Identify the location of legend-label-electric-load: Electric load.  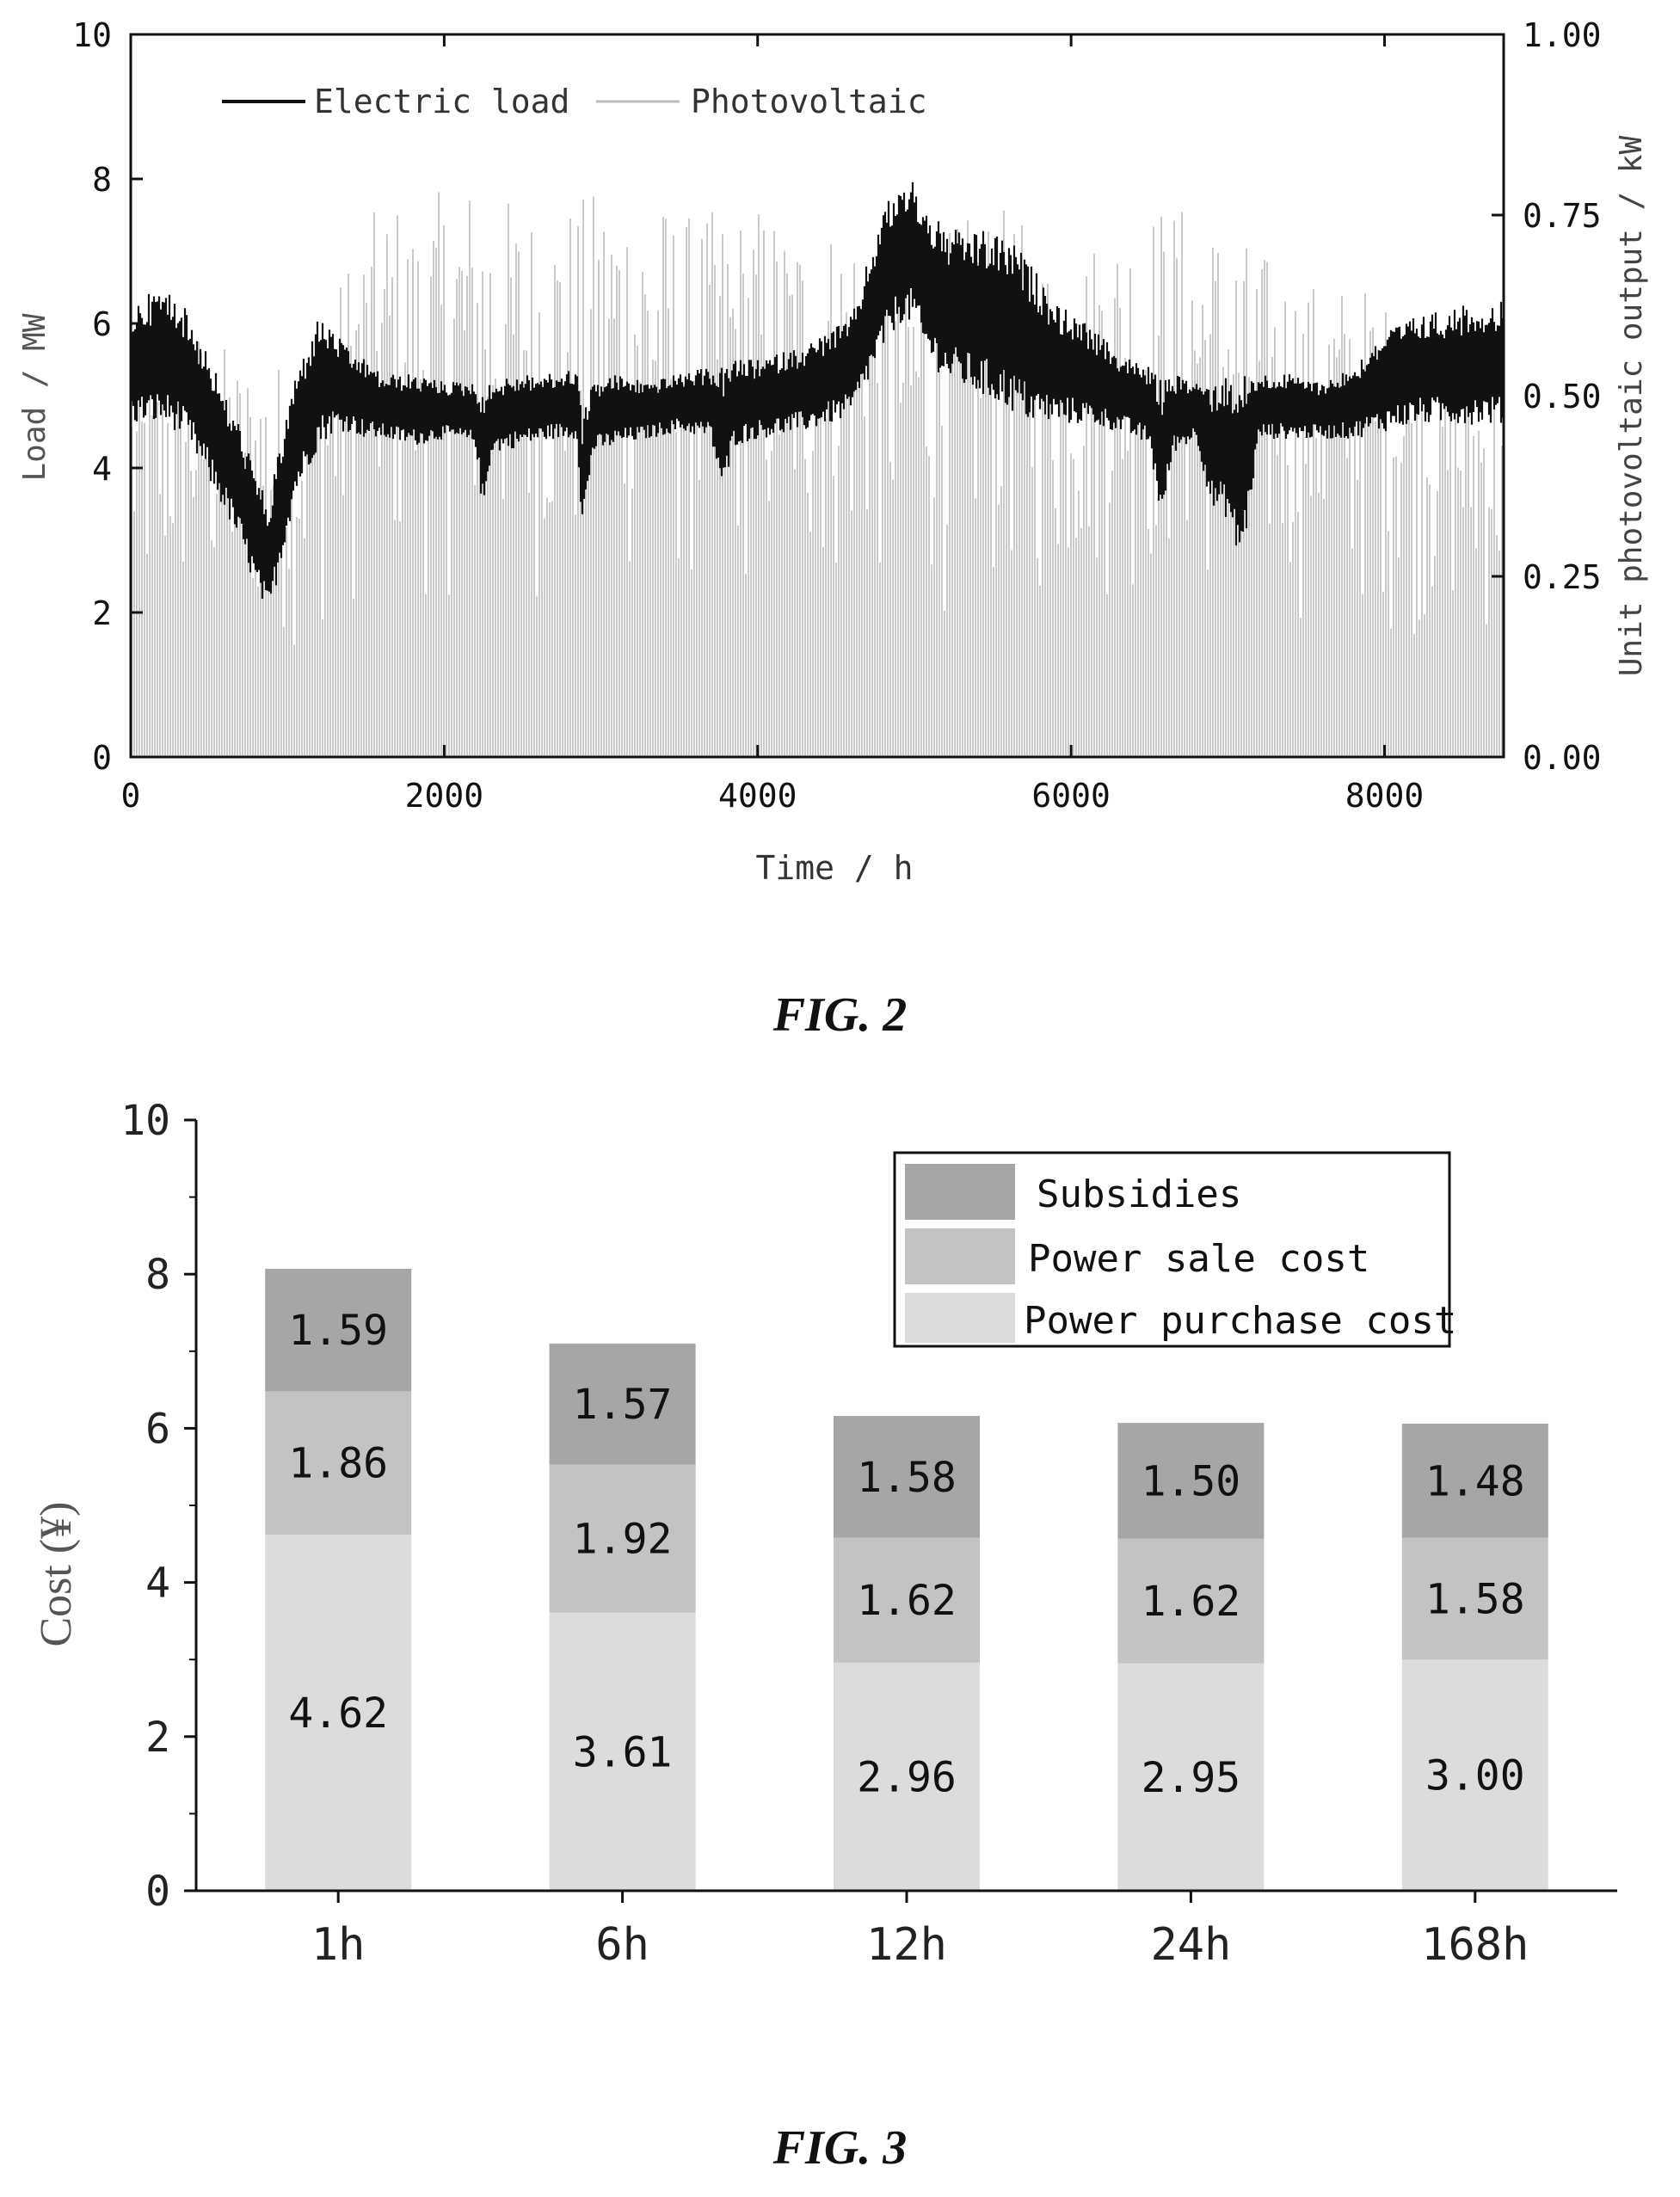
(442, 102).